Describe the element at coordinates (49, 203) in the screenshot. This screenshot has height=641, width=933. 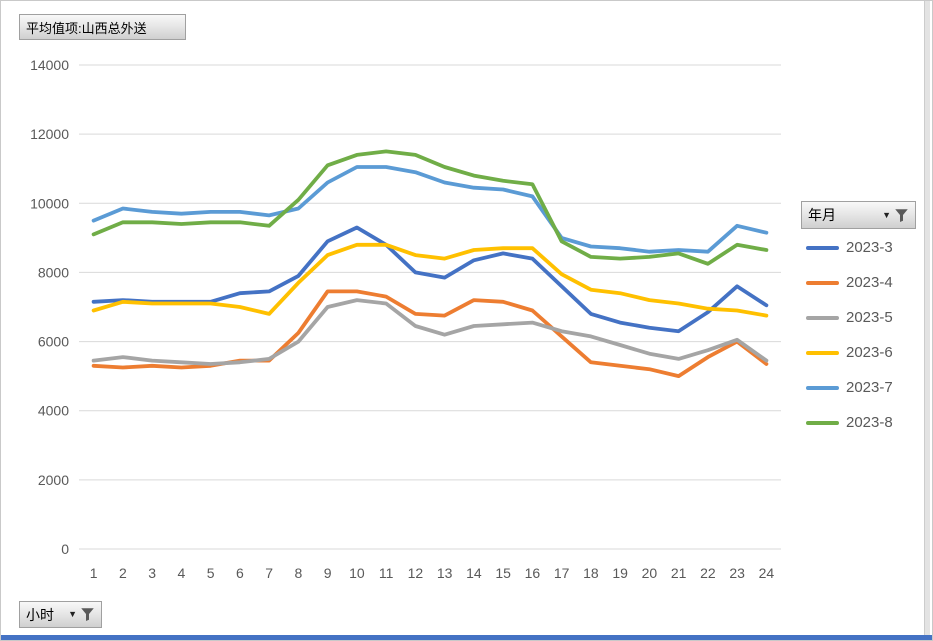
I see `y-axis-tick-label: 10000` at that location.